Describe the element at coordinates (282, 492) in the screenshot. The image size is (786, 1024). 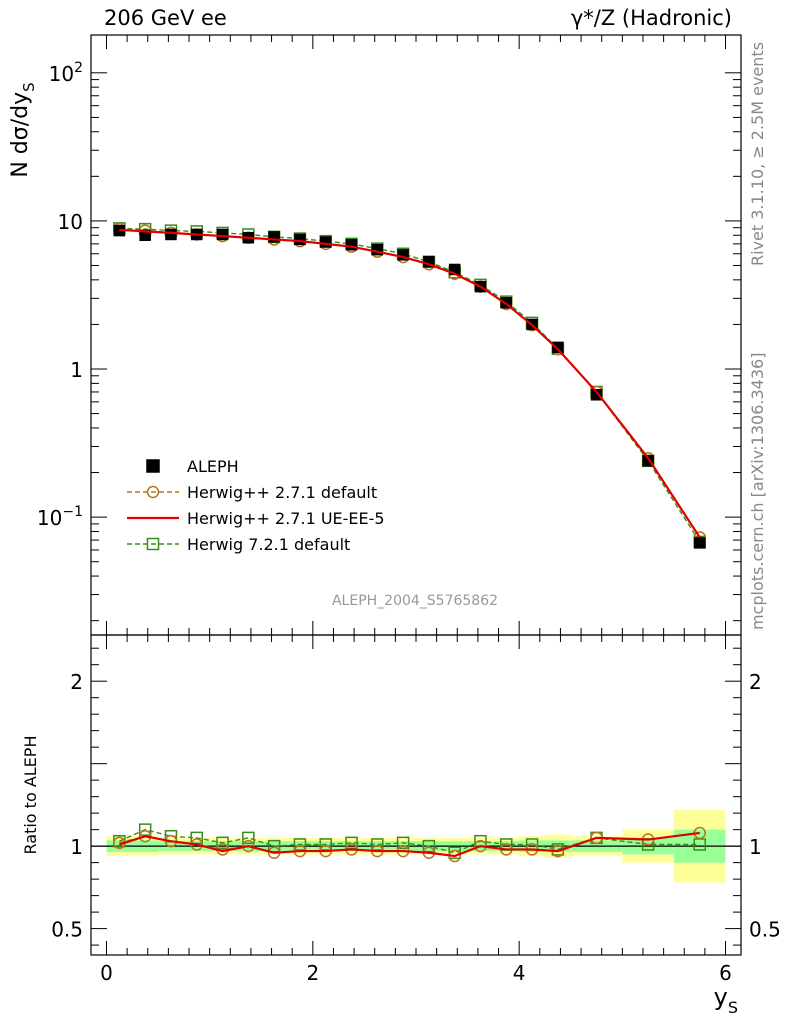
I see `legend-label: Herwig++ 2.7.1 default` at that location.